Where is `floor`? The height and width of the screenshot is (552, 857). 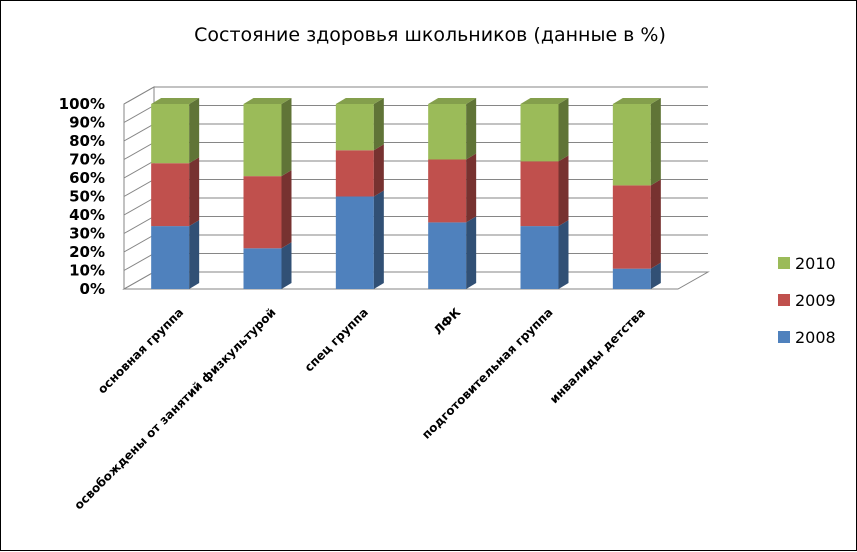
floor is located at coordinates (416, 280).